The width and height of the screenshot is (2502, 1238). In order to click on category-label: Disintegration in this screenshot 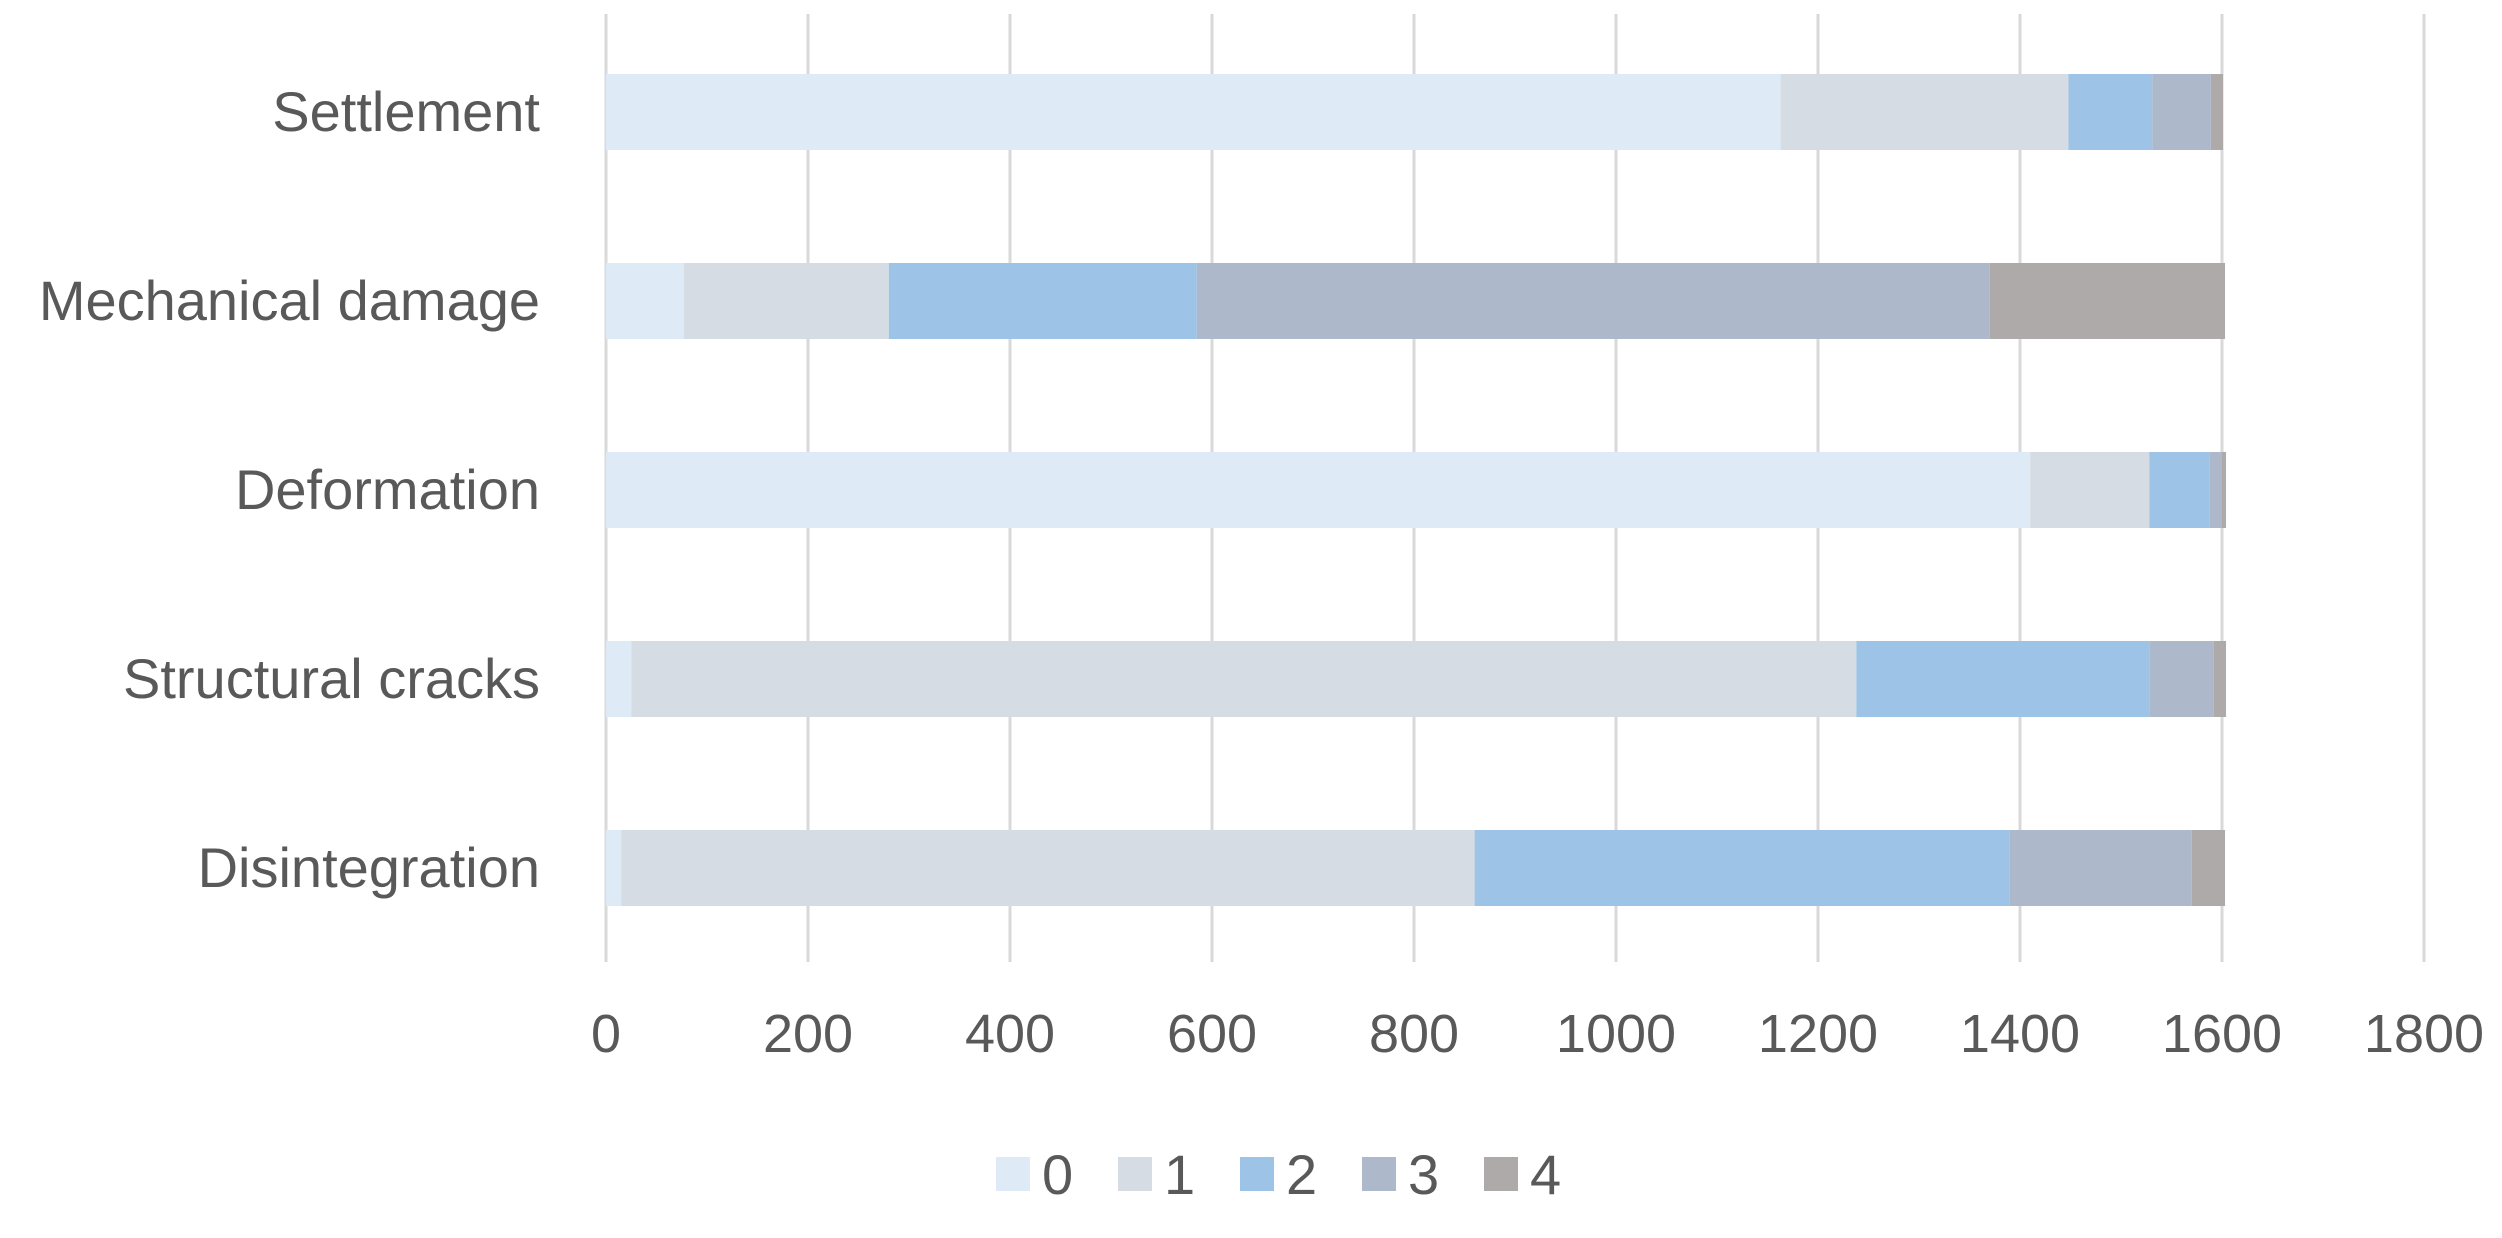, I will do `click(369, 867)`.